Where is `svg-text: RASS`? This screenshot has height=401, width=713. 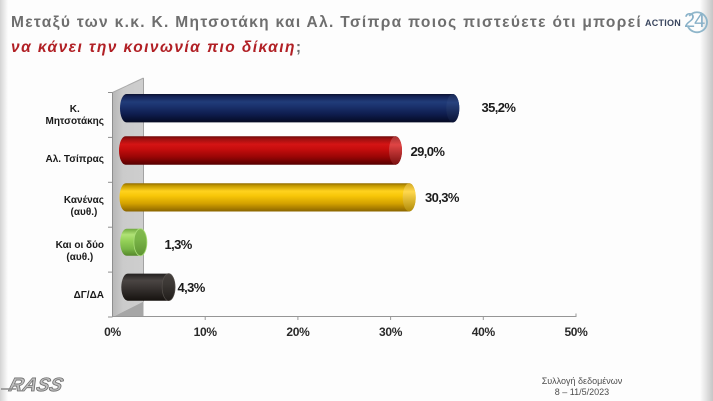 svg-text: RASS is located at coordinates (36, 385).